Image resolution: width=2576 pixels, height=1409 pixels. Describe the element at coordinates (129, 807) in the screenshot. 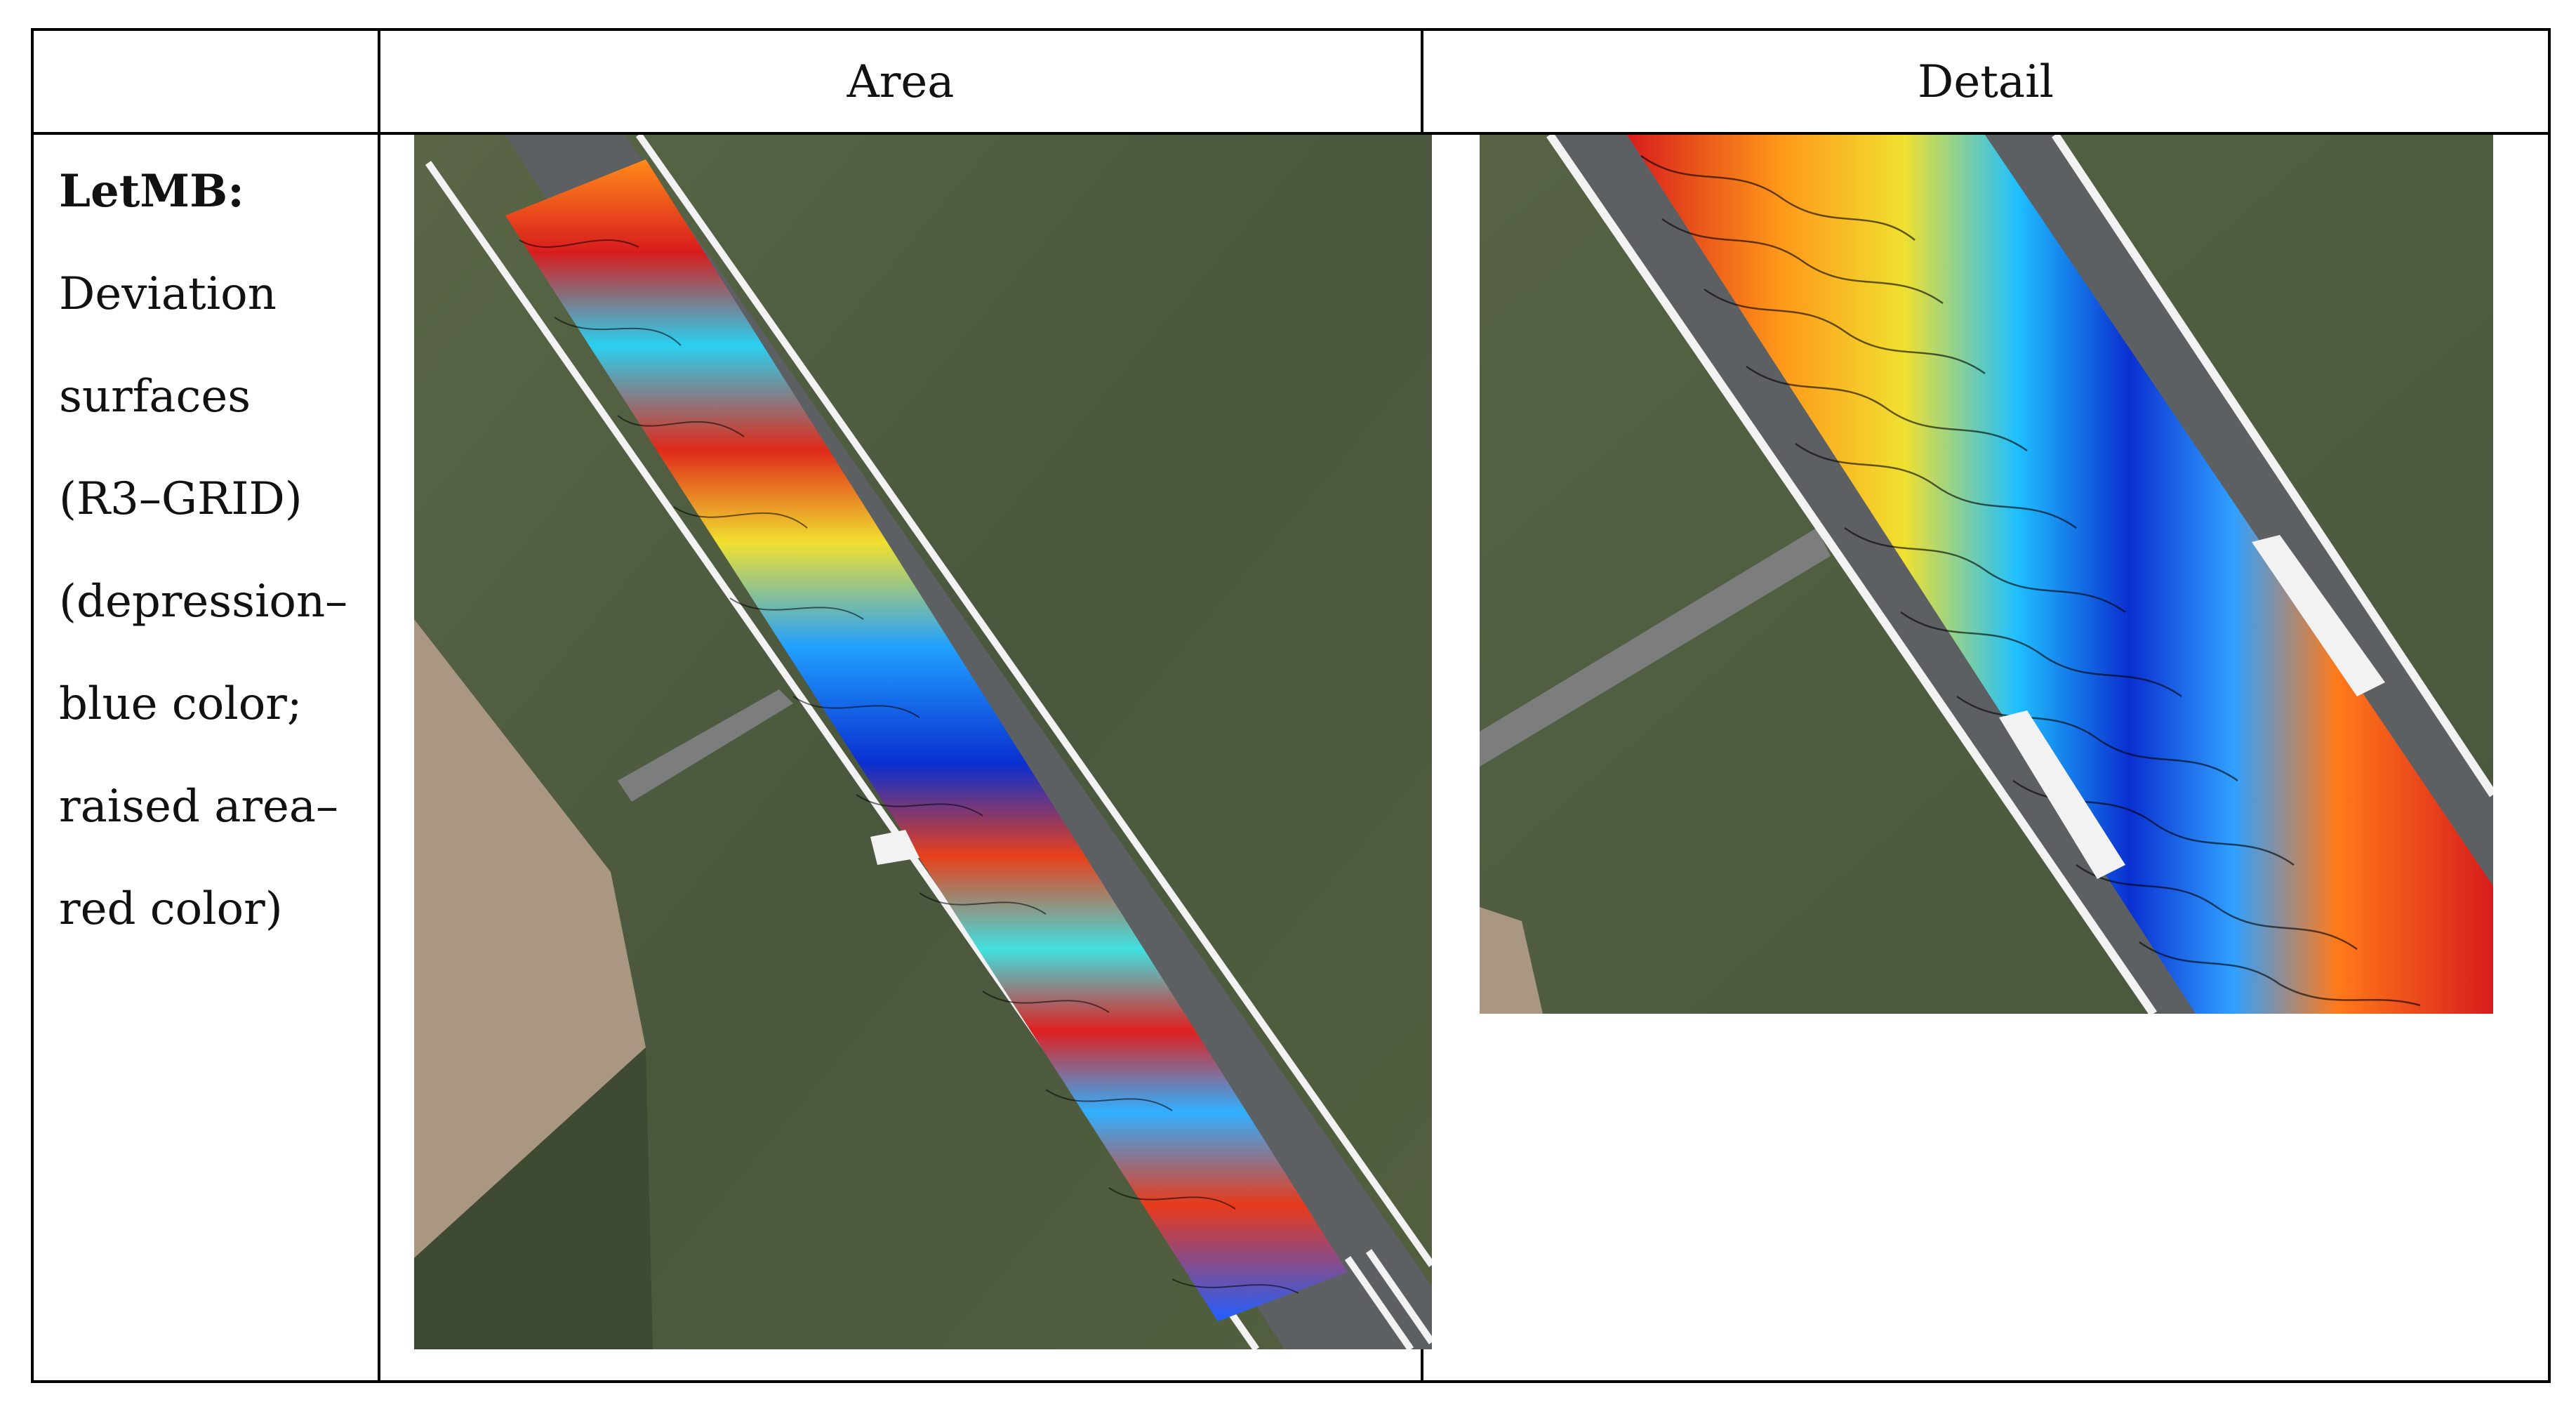

I see `row-label-word: raised` at that location.